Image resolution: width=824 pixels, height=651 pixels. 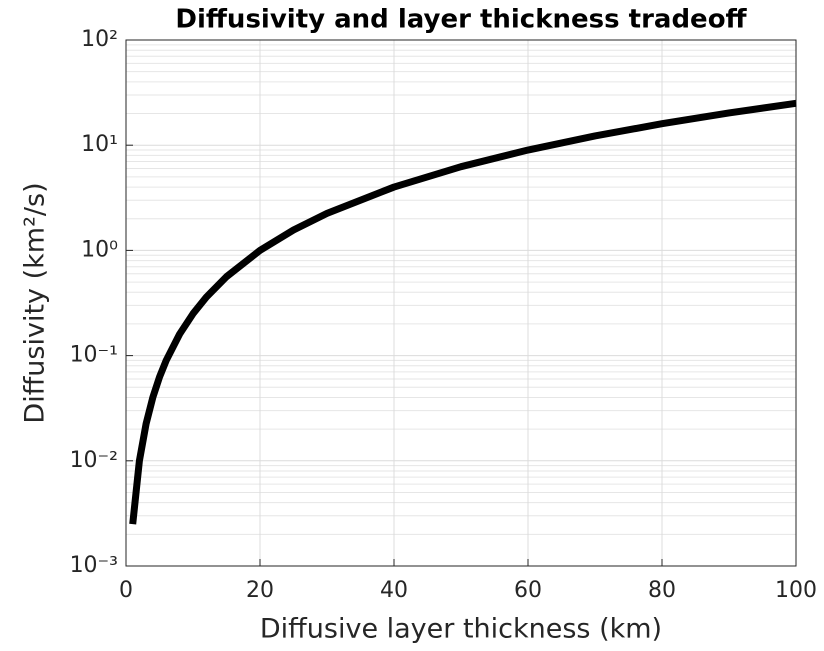 I want to click on x-tick-label: 80, so click(x=662, y=590).